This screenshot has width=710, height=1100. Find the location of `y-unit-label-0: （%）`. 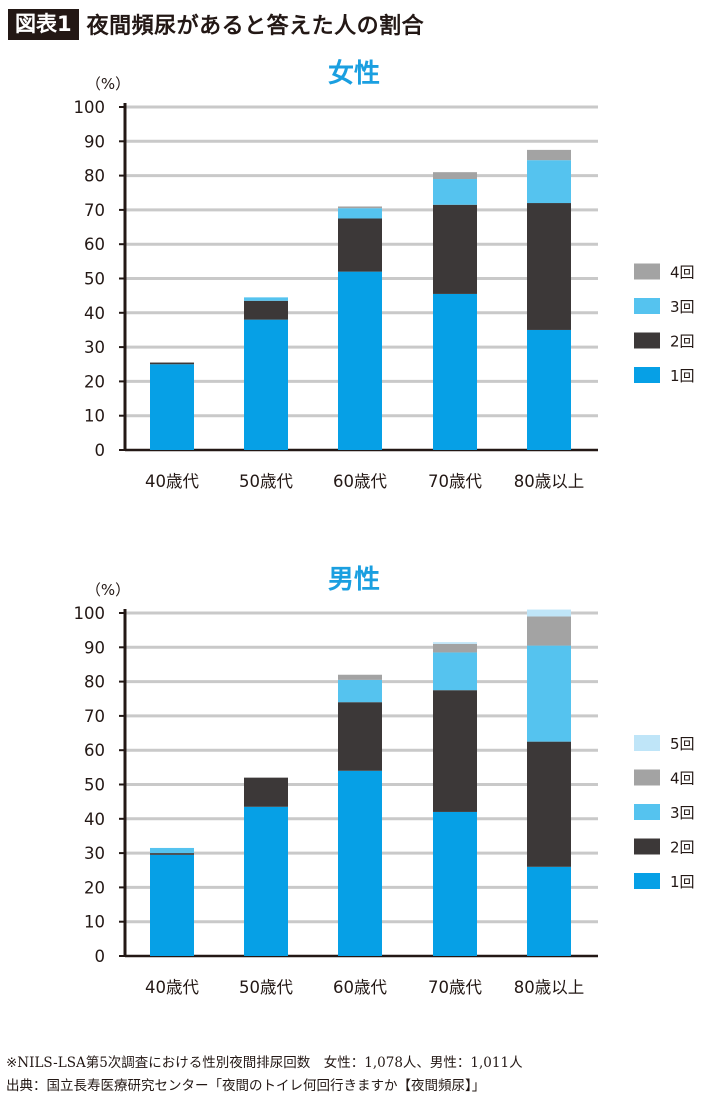

y-unit-label-0: （%） is located at coordinates (108, 84).